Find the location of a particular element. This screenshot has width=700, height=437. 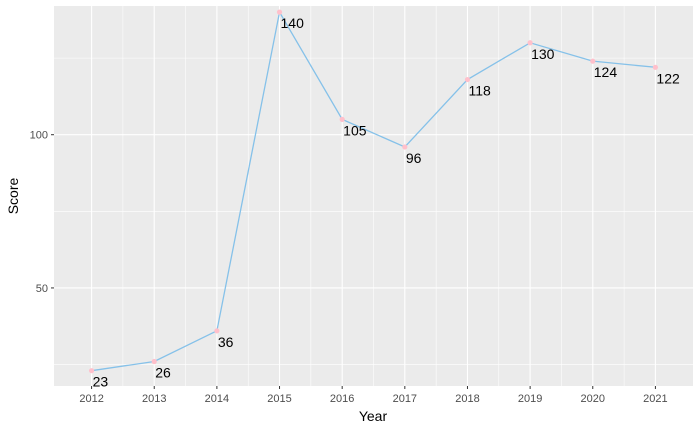

x-tick-label: 2019 is located at coordinates (530, 399).